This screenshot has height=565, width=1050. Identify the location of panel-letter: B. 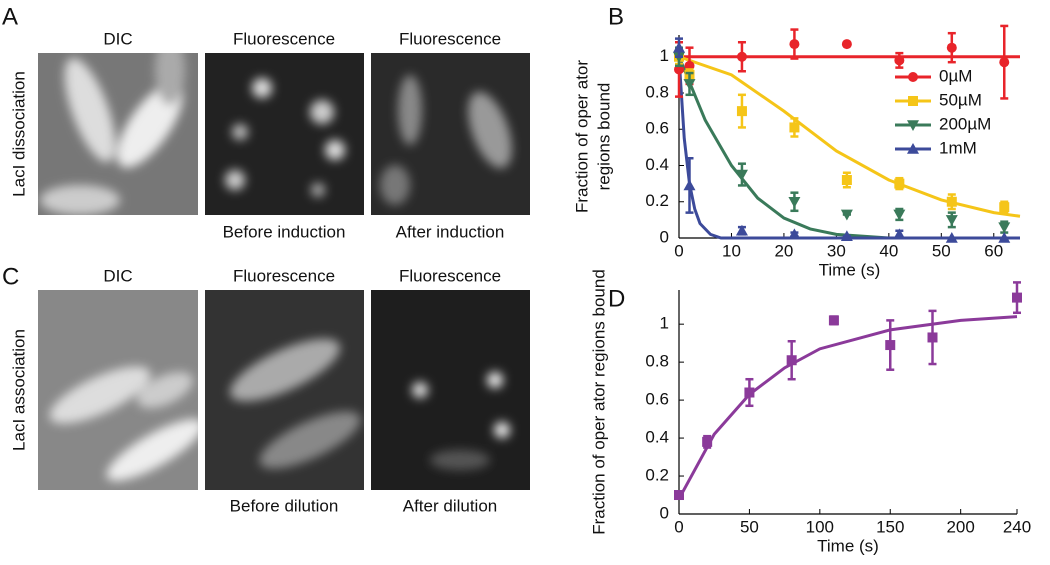
(616, 16).